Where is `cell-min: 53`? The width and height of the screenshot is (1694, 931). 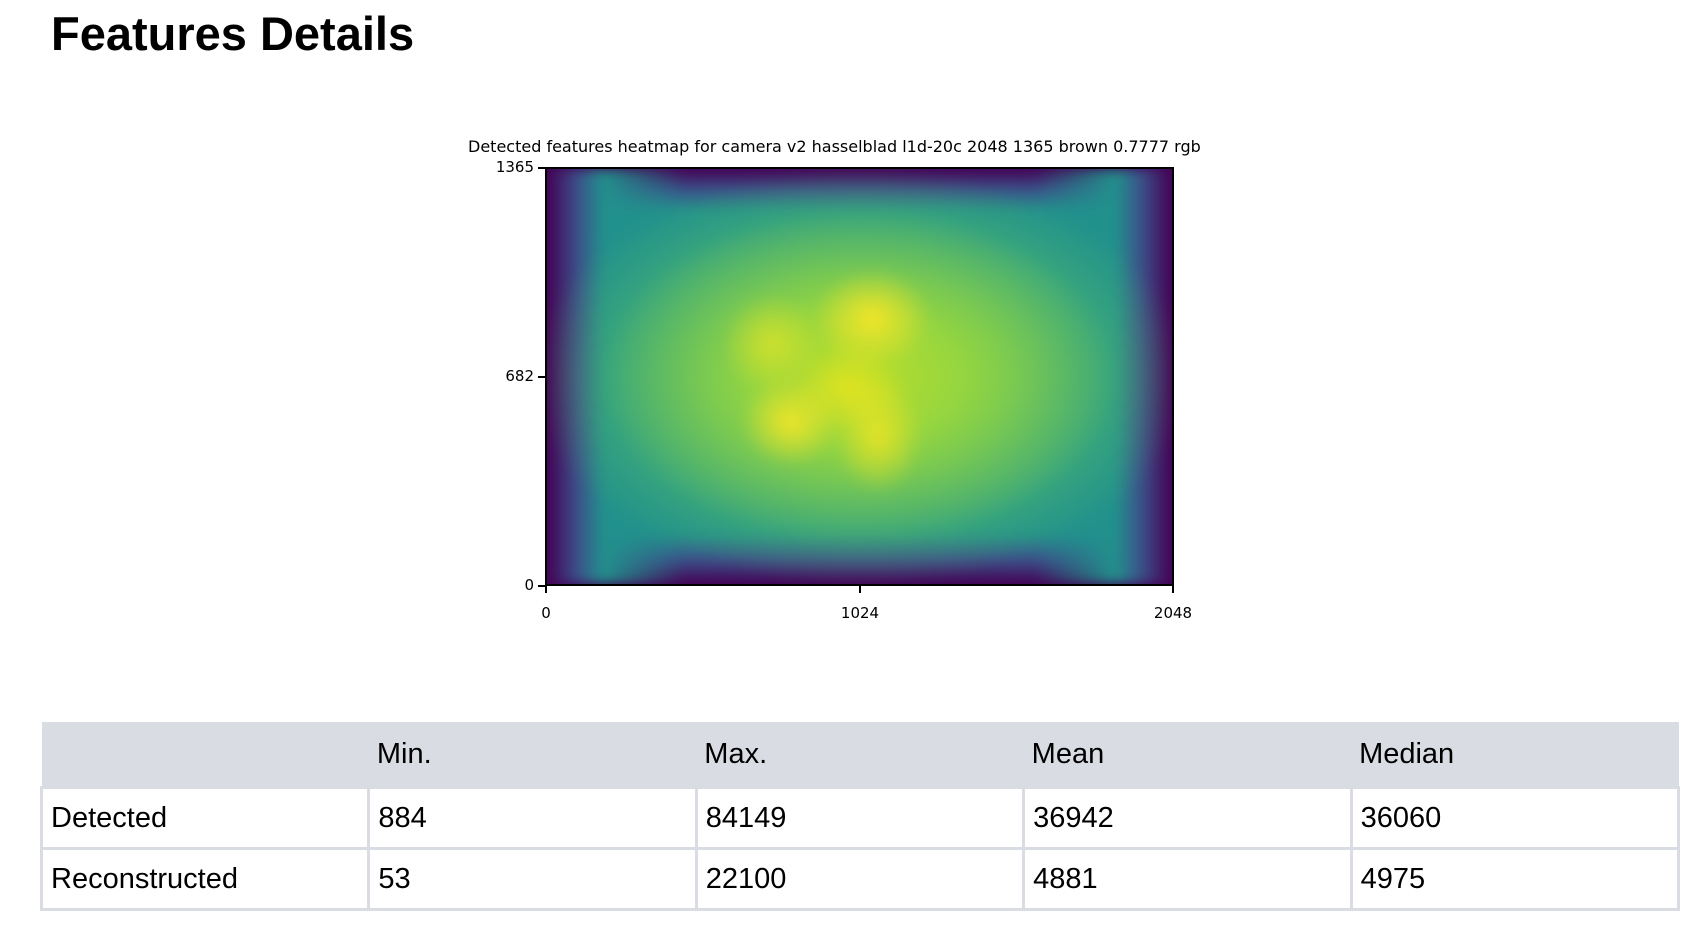
cell-min: 53 is located at coordinates (532, 879).